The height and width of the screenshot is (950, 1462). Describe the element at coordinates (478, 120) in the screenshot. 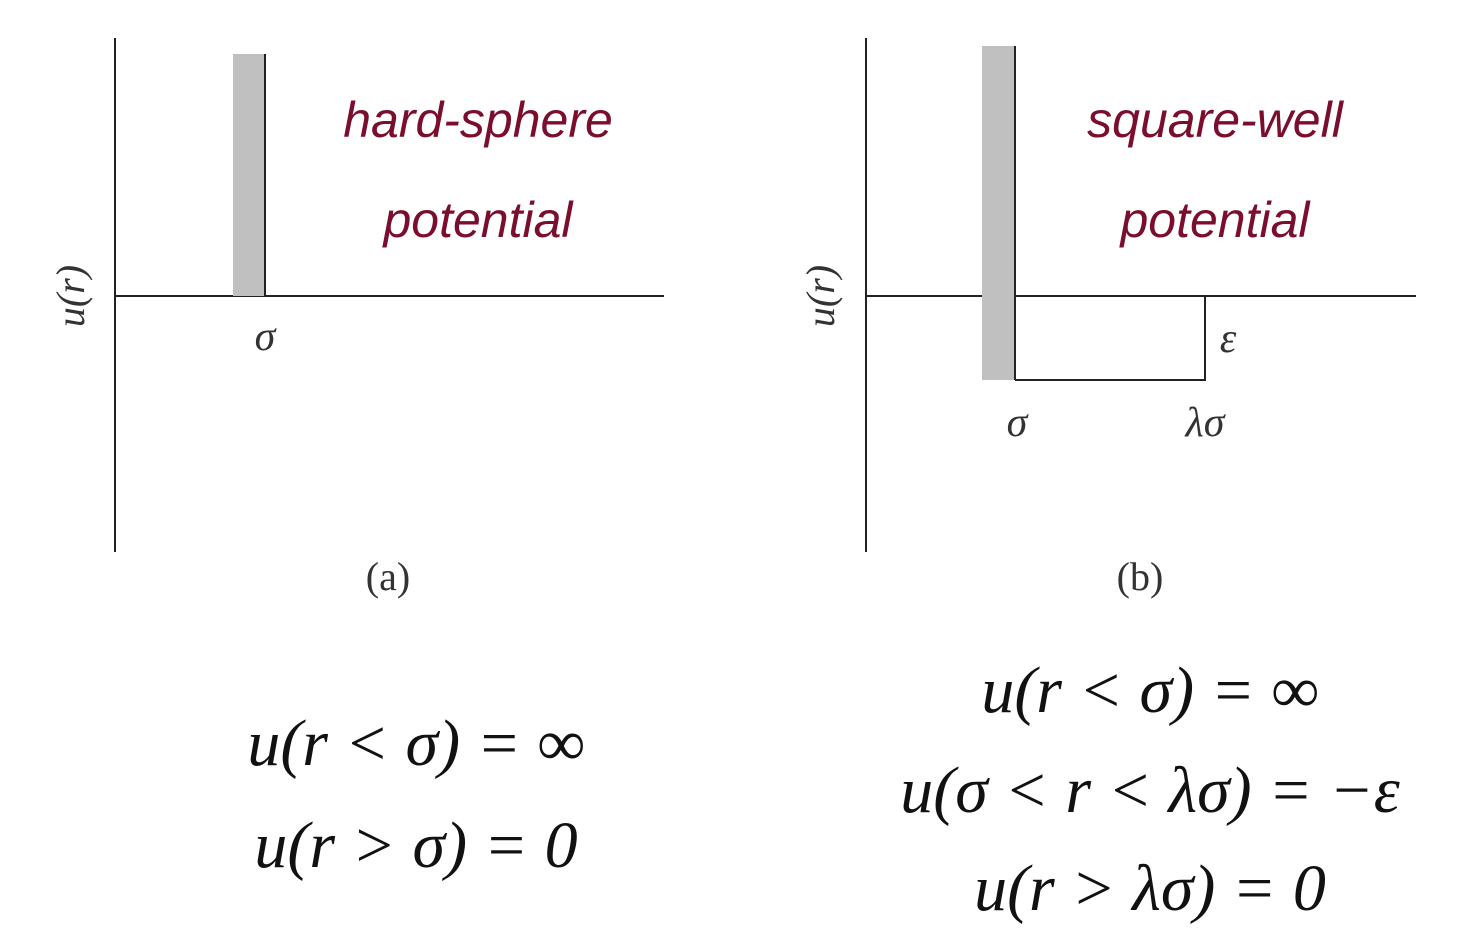

I see `panel-a-title-line1: hard-sphere` at that location.